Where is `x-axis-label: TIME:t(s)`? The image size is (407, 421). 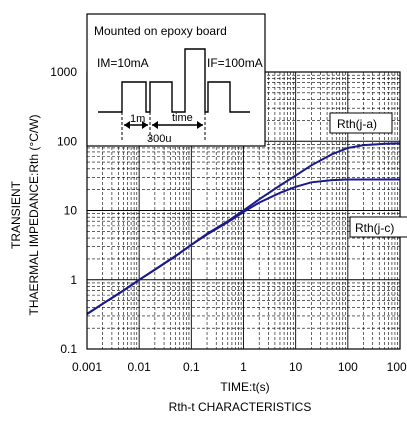
x-axis-label: TIME:t(s) is located at coordinates (244, 387).